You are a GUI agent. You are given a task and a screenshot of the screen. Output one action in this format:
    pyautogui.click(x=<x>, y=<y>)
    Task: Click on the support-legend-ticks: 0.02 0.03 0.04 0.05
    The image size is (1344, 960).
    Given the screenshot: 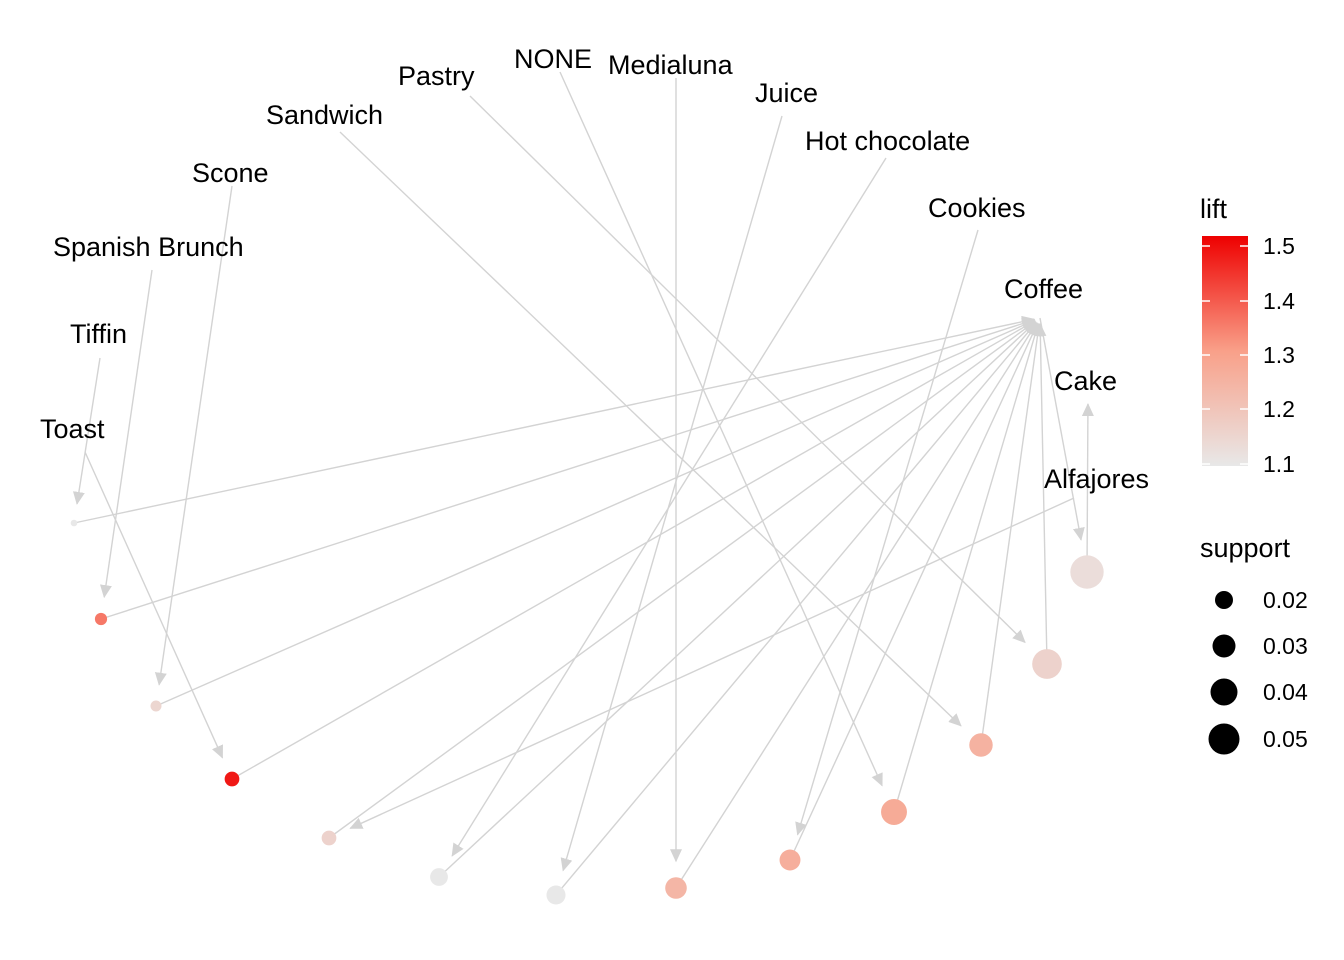 What is the action you would take?
    pyautogui.click(x=1258, y=671)
    